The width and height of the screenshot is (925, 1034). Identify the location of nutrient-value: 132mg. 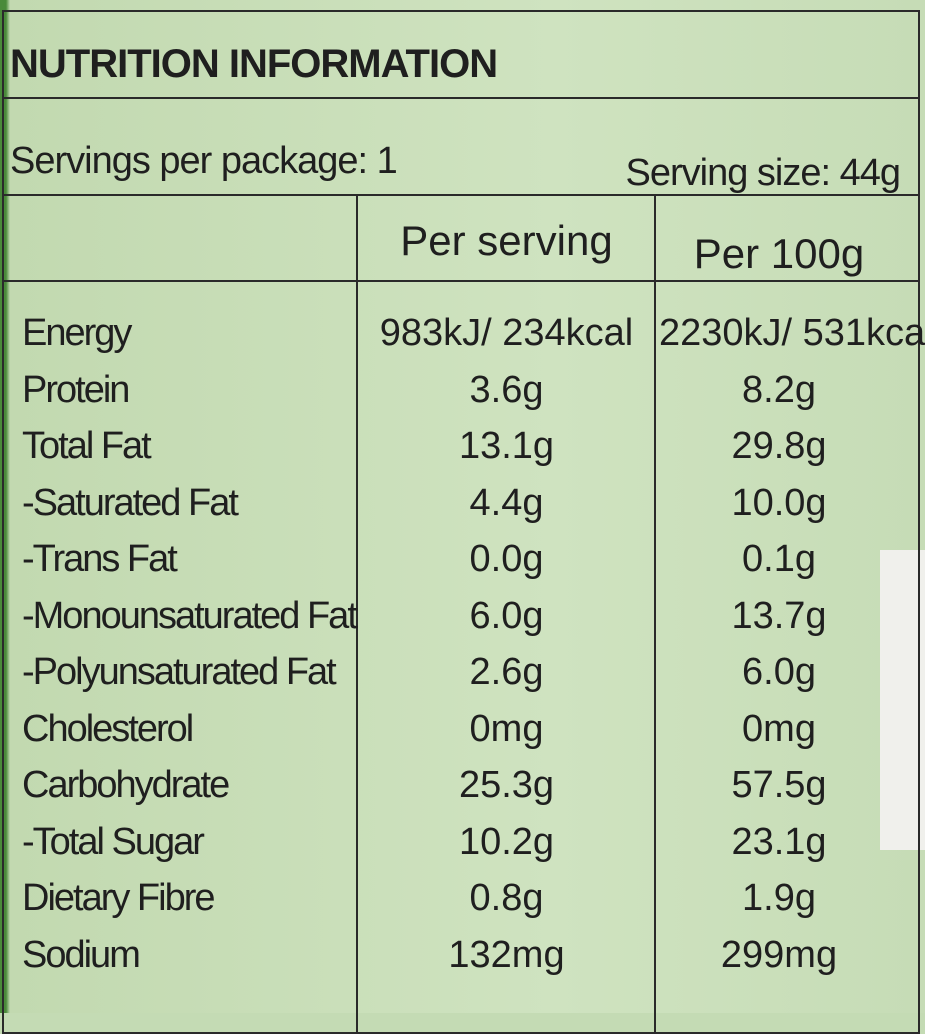
(506, 954).